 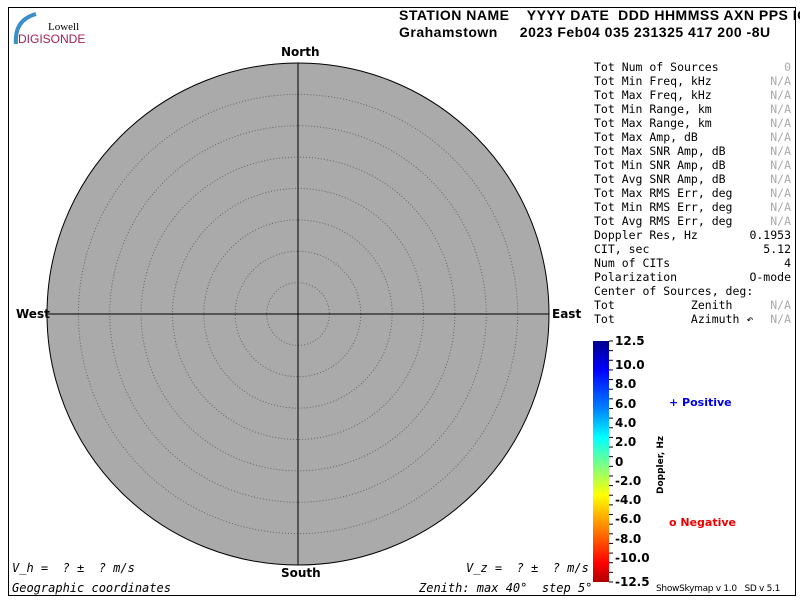 I want to click on stat-value: 5.12, so click(x=777, y=249).